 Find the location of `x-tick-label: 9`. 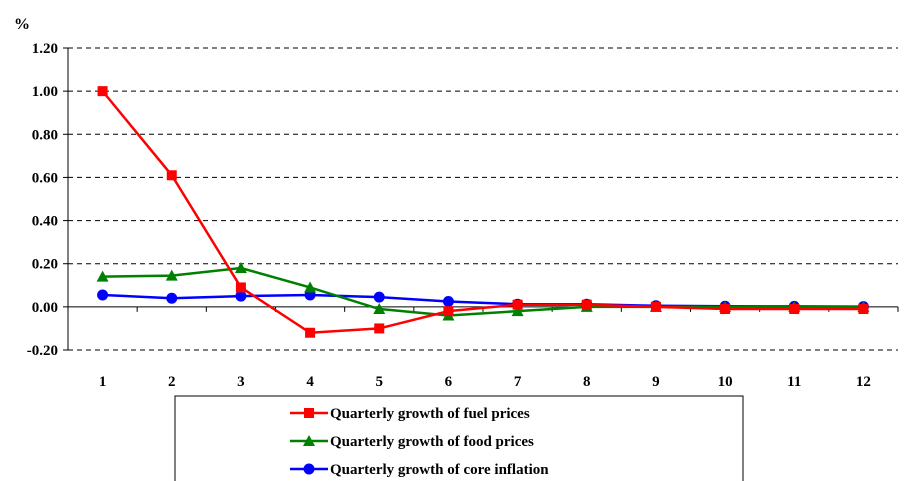

x-tick-label: 9 is located at coordinates (656, 382).